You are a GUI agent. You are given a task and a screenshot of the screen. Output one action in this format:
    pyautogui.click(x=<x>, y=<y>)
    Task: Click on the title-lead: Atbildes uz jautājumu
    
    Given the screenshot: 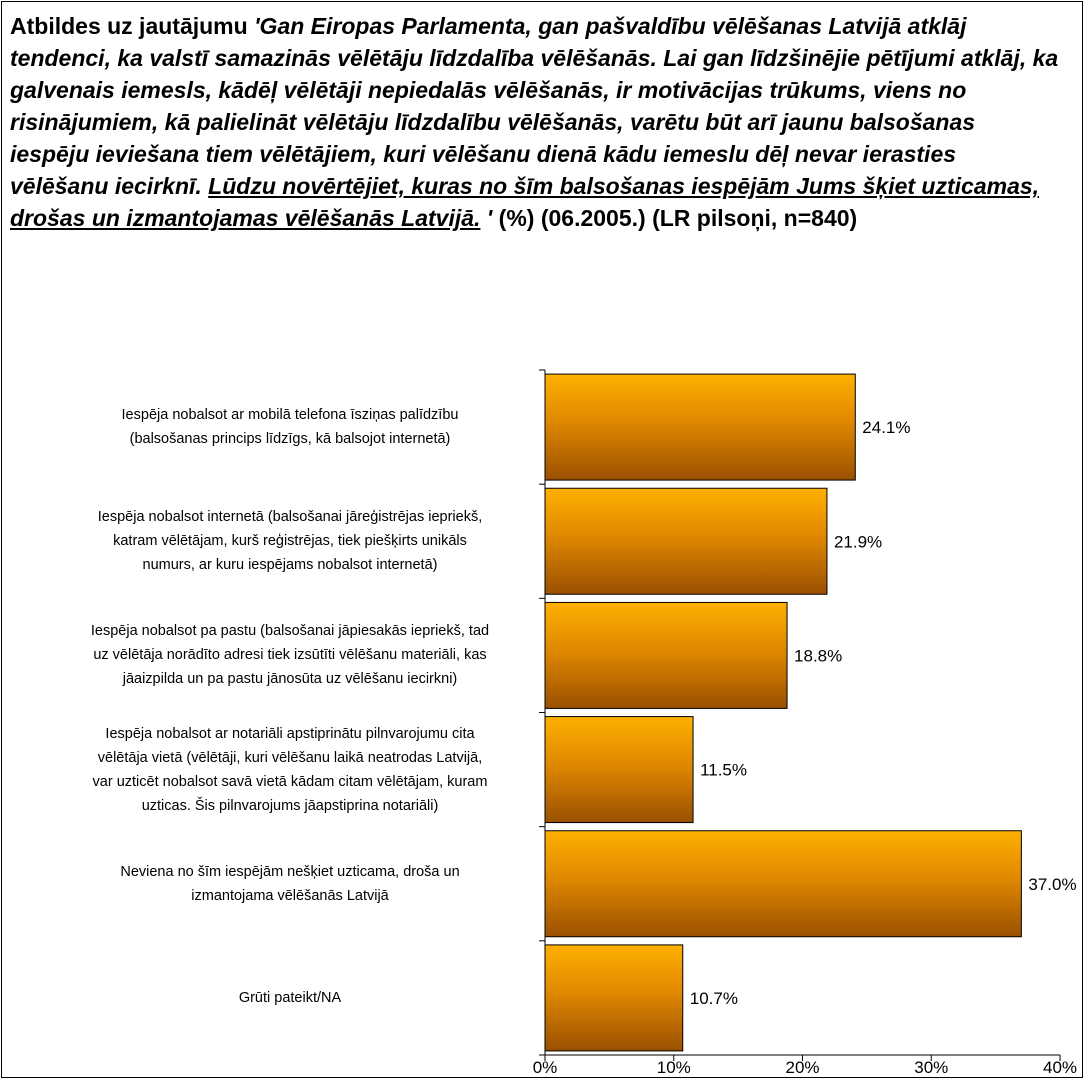 What is the action you would take?
    pyautogui.click(x=132, y=26)
    